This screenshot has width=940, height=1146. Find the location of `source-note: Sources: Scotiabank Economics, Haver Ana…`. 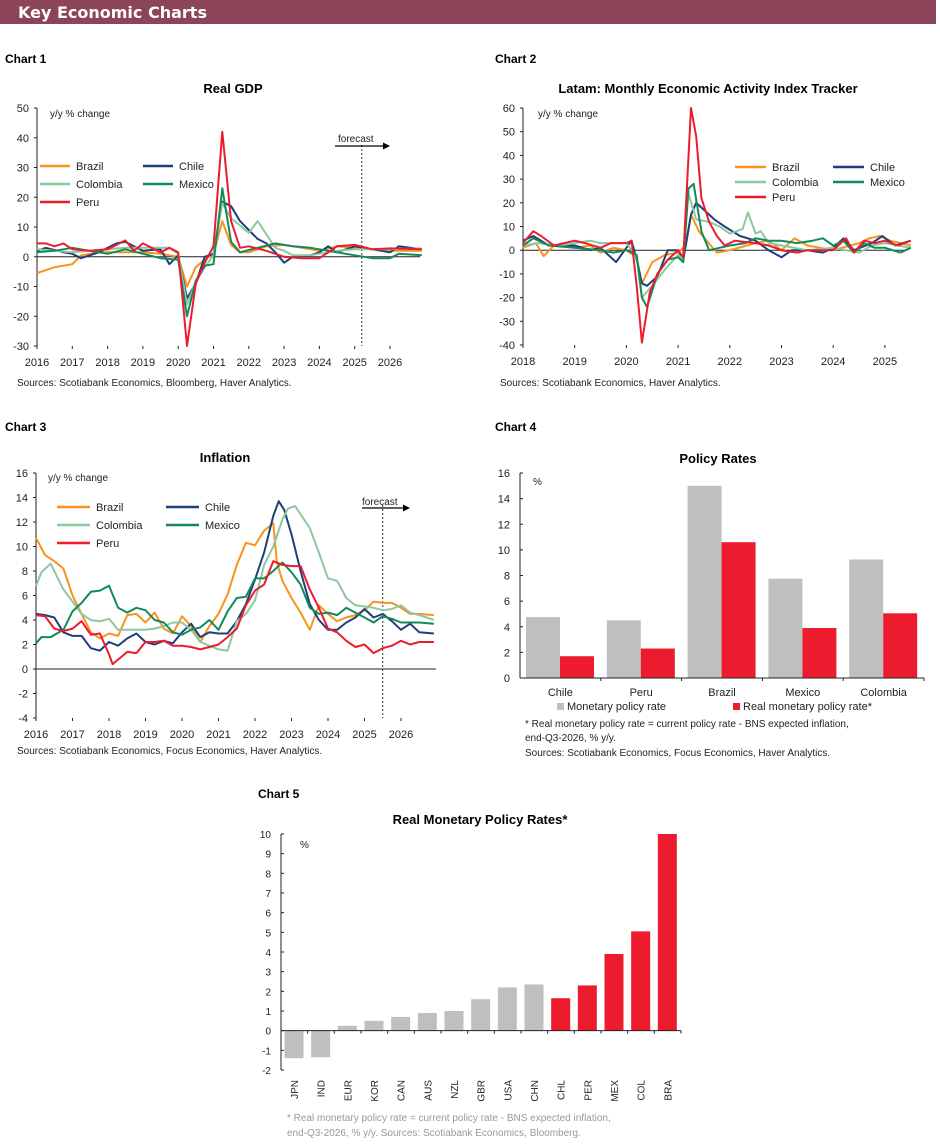

source-note: Sources: Scotiabank Economics, Haver Ana… is located at coordinates (610, 383).